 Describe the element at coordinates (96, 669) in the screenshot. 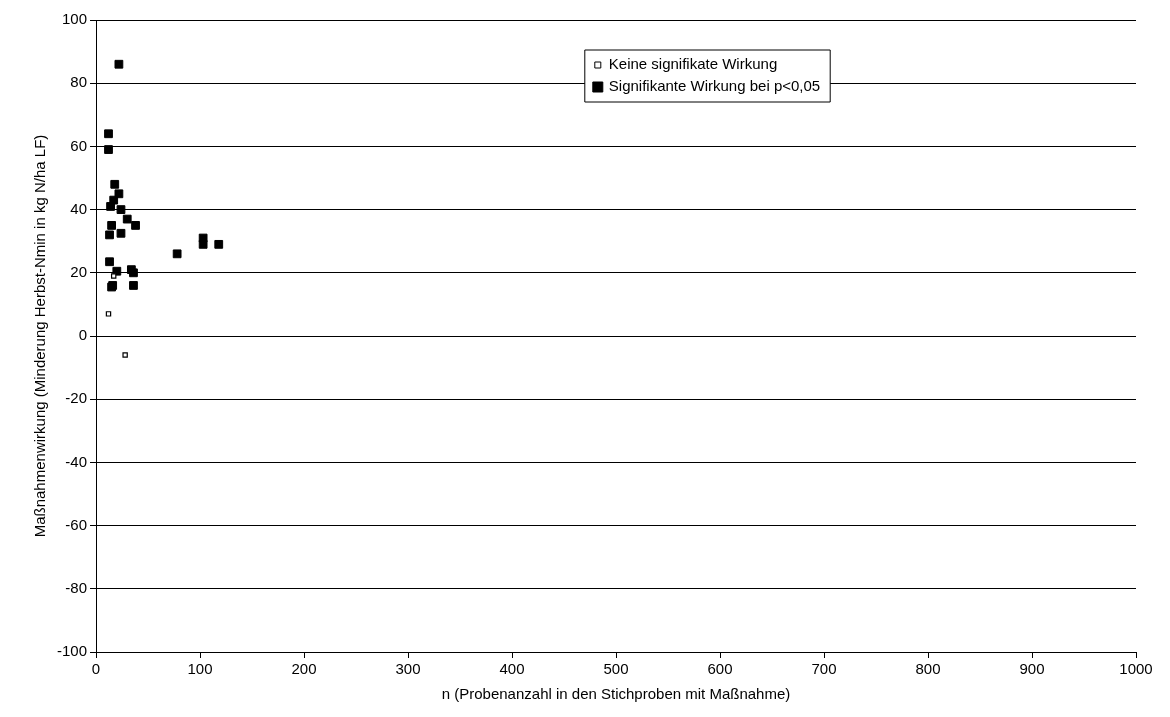

I see `x-tick-label: 0` at that location.